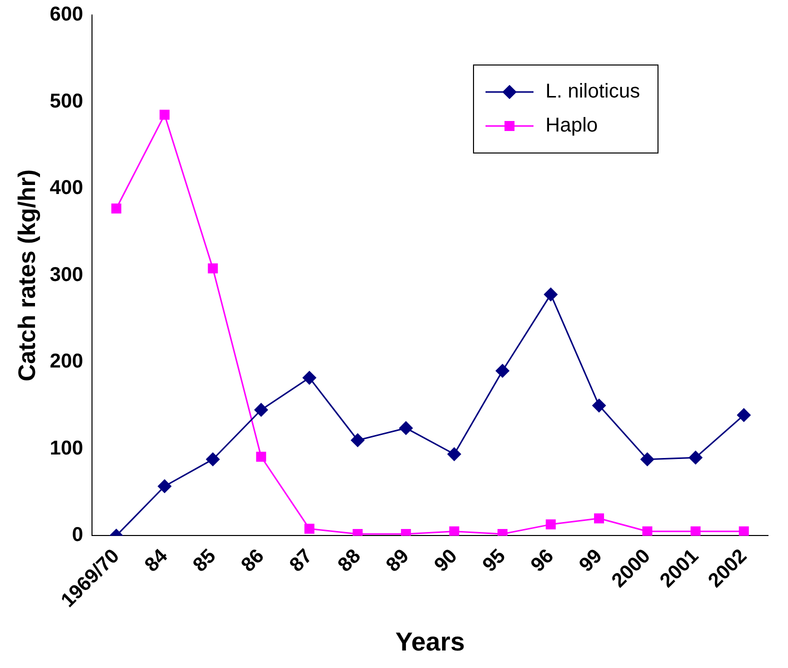 This screenshot has width=788, height=668. I want to click on y-tick-label: 400, so click(67, 188).